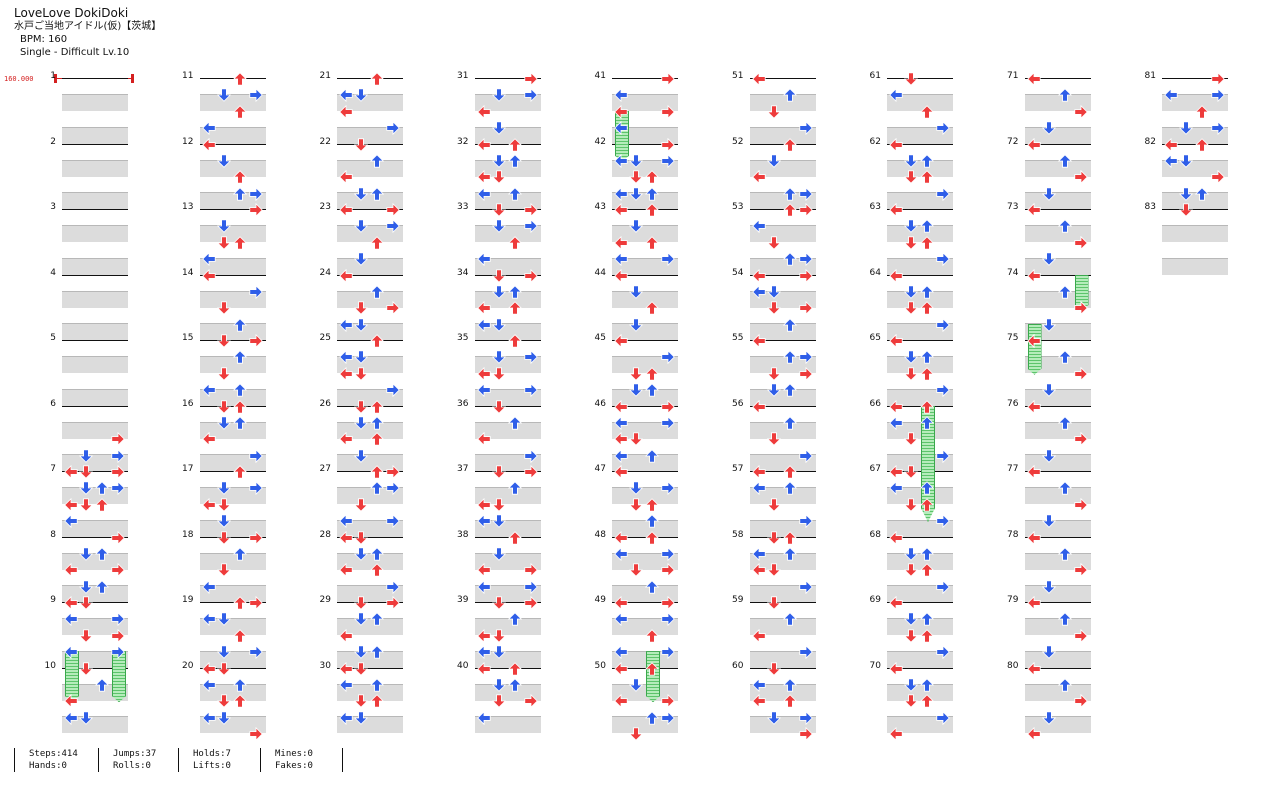  Describe the element at coordinates (600, 207) in the screenshot. I see `measure-number: 43` at that location.